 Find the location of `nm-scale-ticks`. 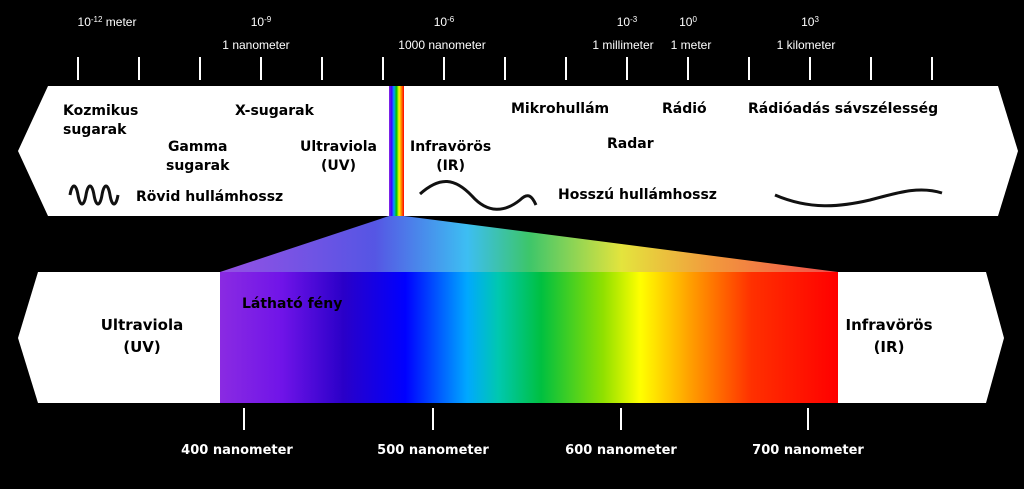

nm-scale-ticks is located at coordinates (526, 419).